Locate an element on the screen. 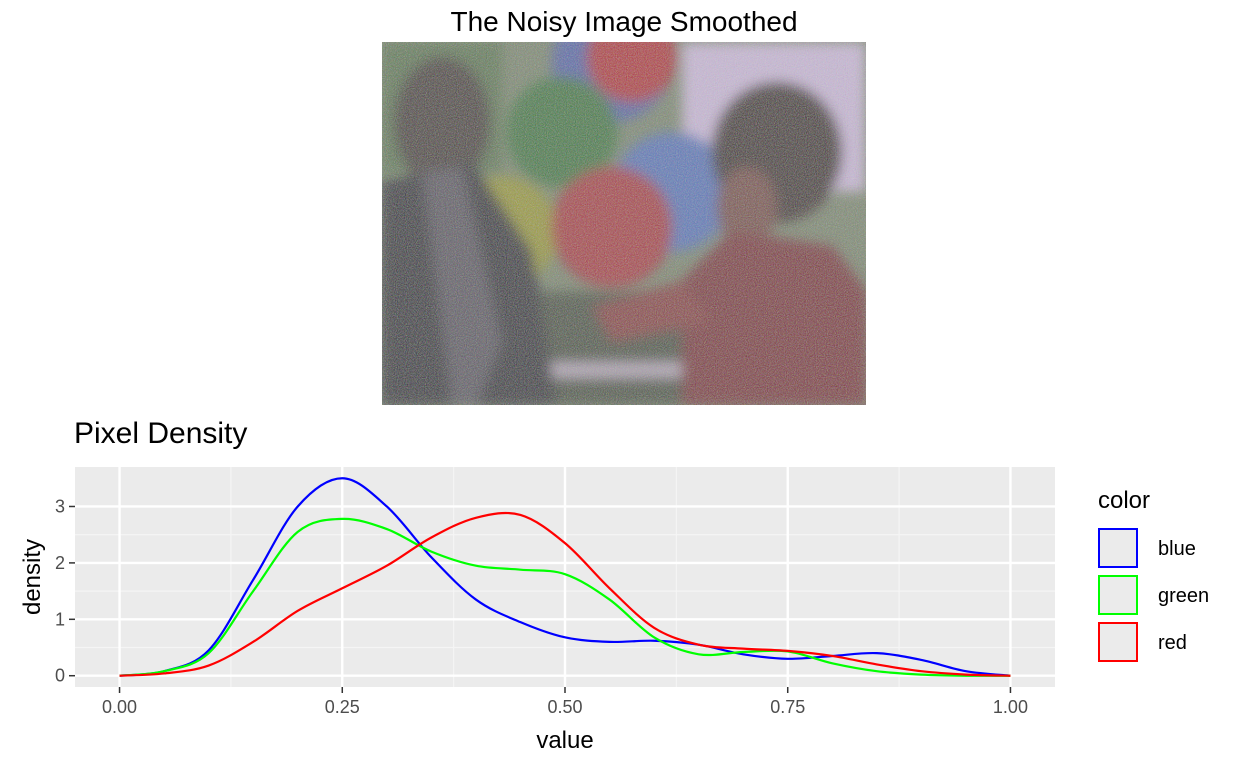  image-title: The Noisy Image Smoothed is located at coordinates (624, 21).